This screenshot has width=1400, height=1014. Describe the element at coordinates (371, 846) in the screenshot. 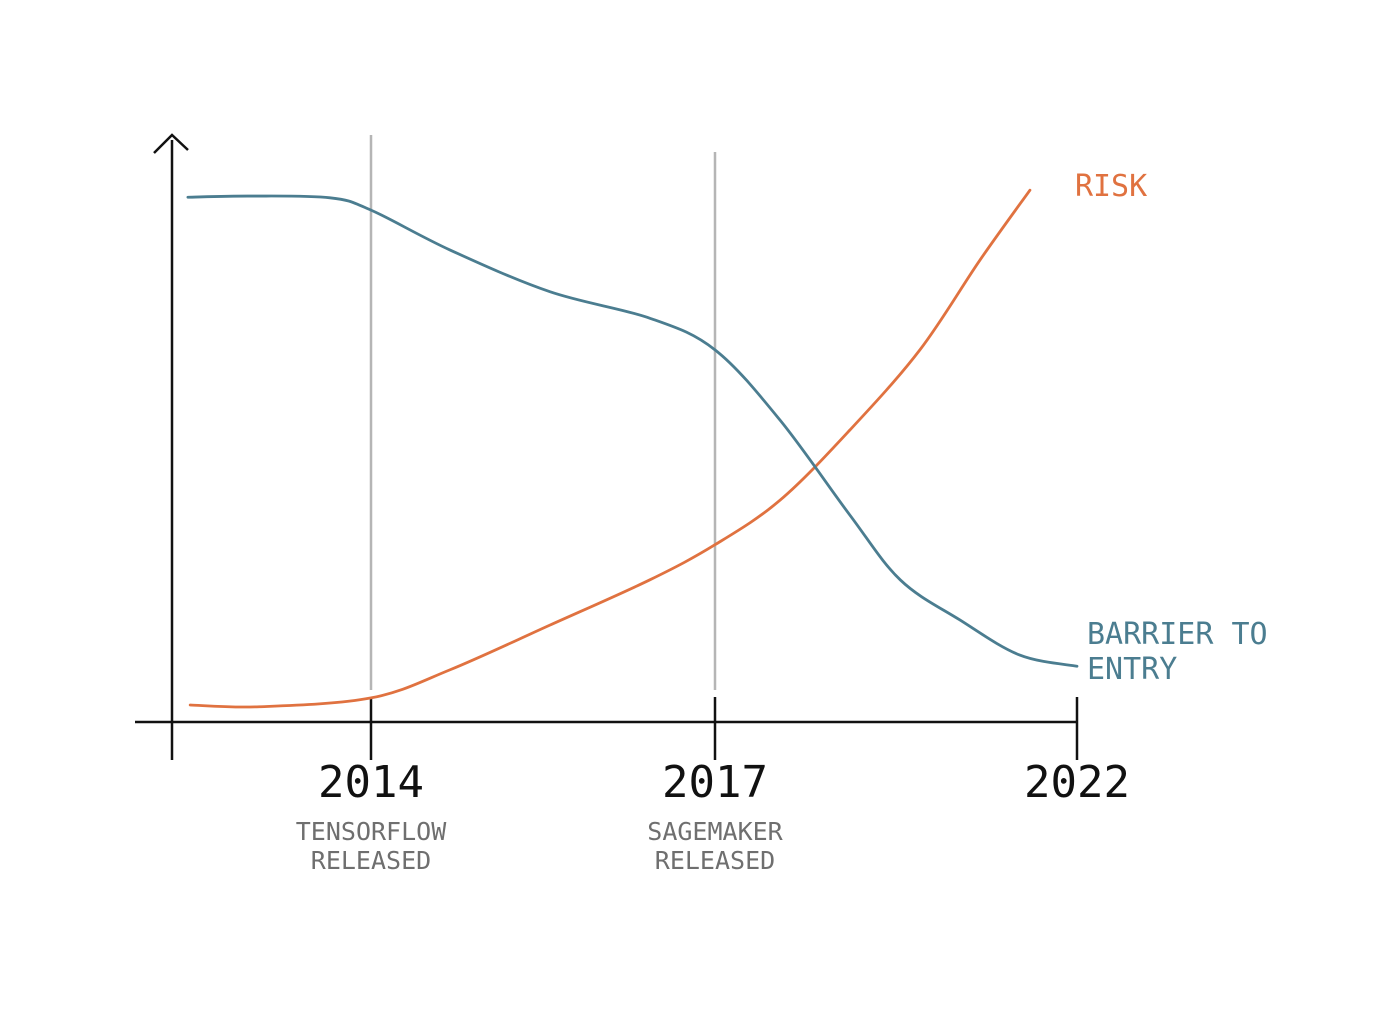

I see `annotation-text: TENSORFLOW RELEASED` at that location.